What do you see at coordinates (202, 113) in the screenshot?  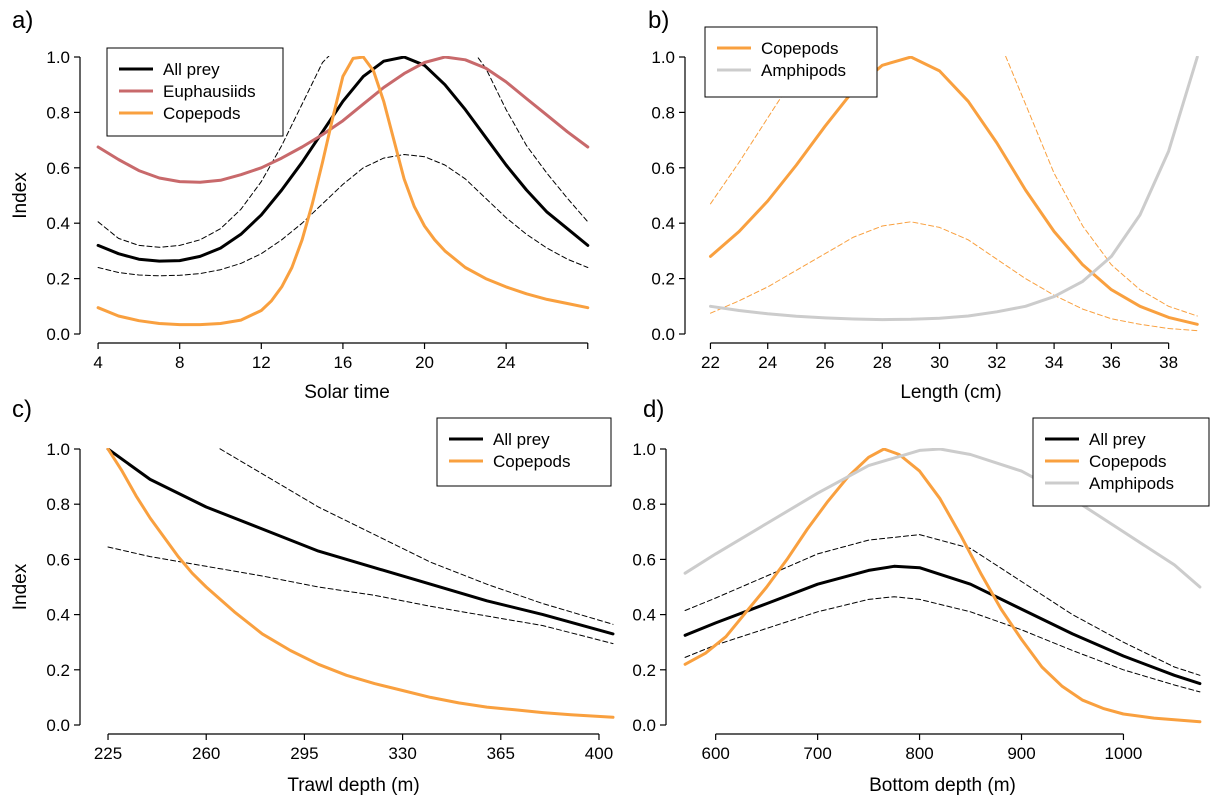 I see `panel-a-legend-label-copepods: Copepods` at bounding box center [202, 113].